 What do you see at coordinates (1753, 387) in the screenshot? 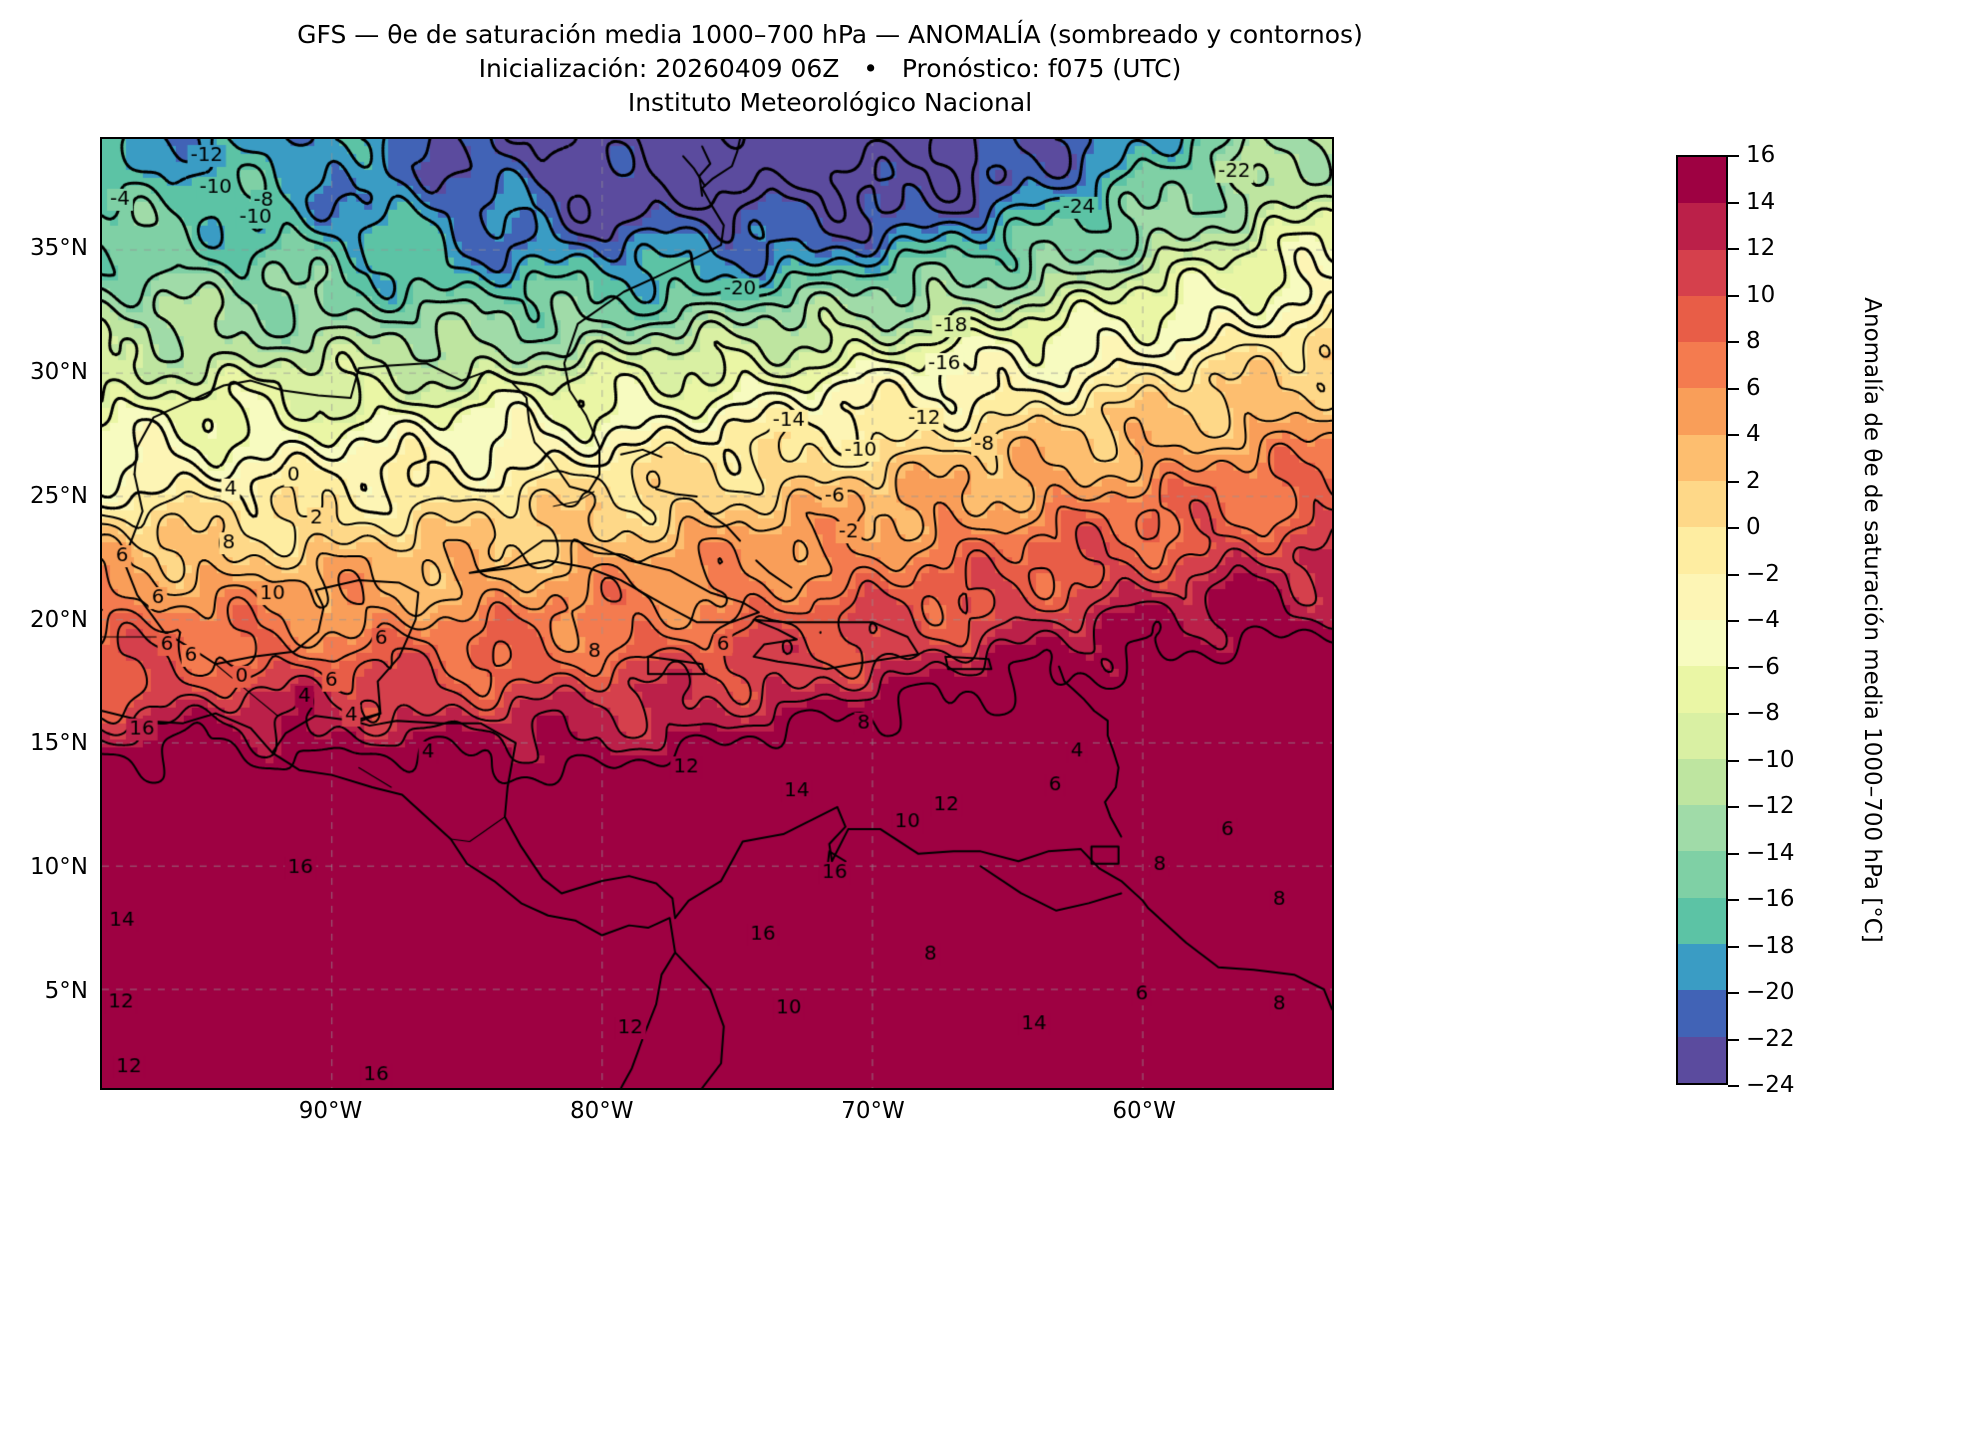
I see `colorbar-tick-label: 6` at bounding box center [1753, 387].